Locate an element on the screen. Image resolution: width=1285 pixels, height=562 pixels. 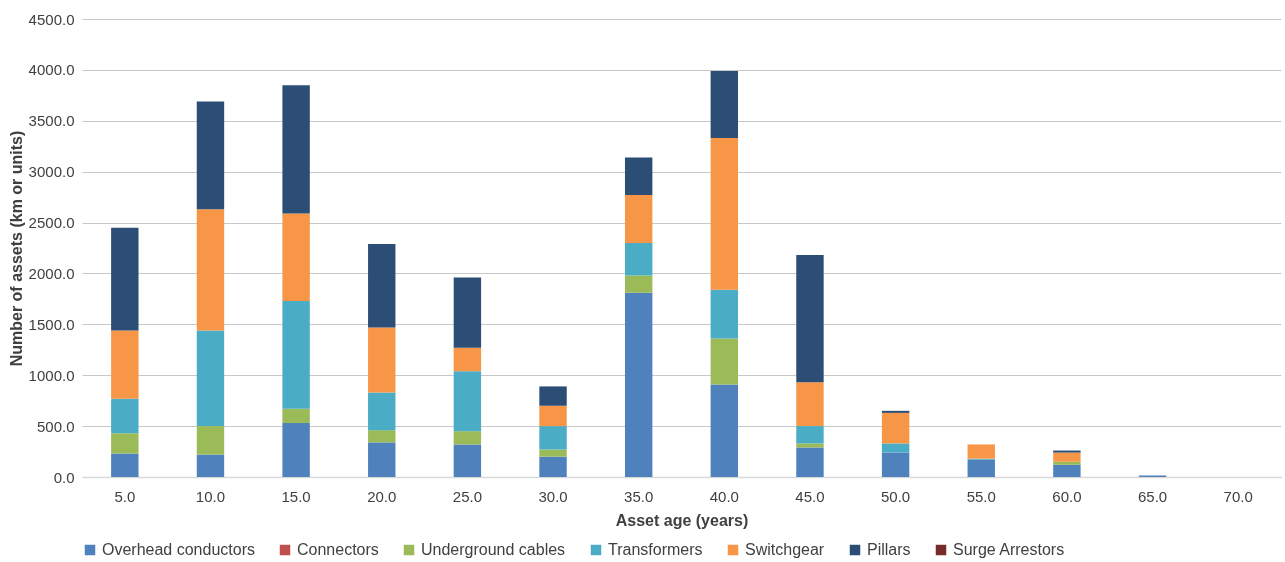
y-tick-label: 1000.0 is located at coordinates (51, 375).